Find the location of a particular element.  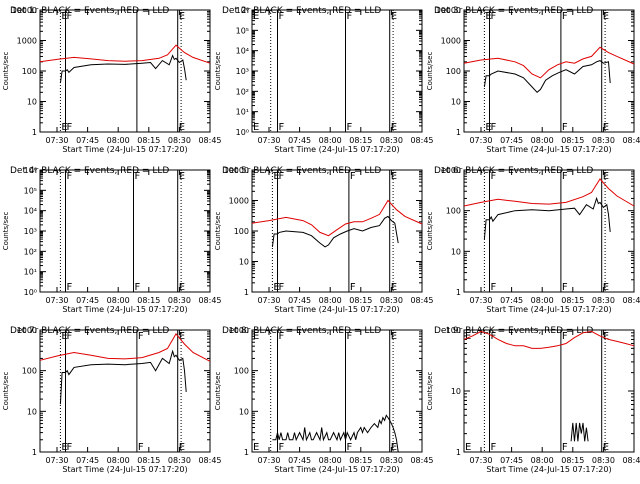

y-tick-label: 10⁶ is located at coordinates (30, 170).